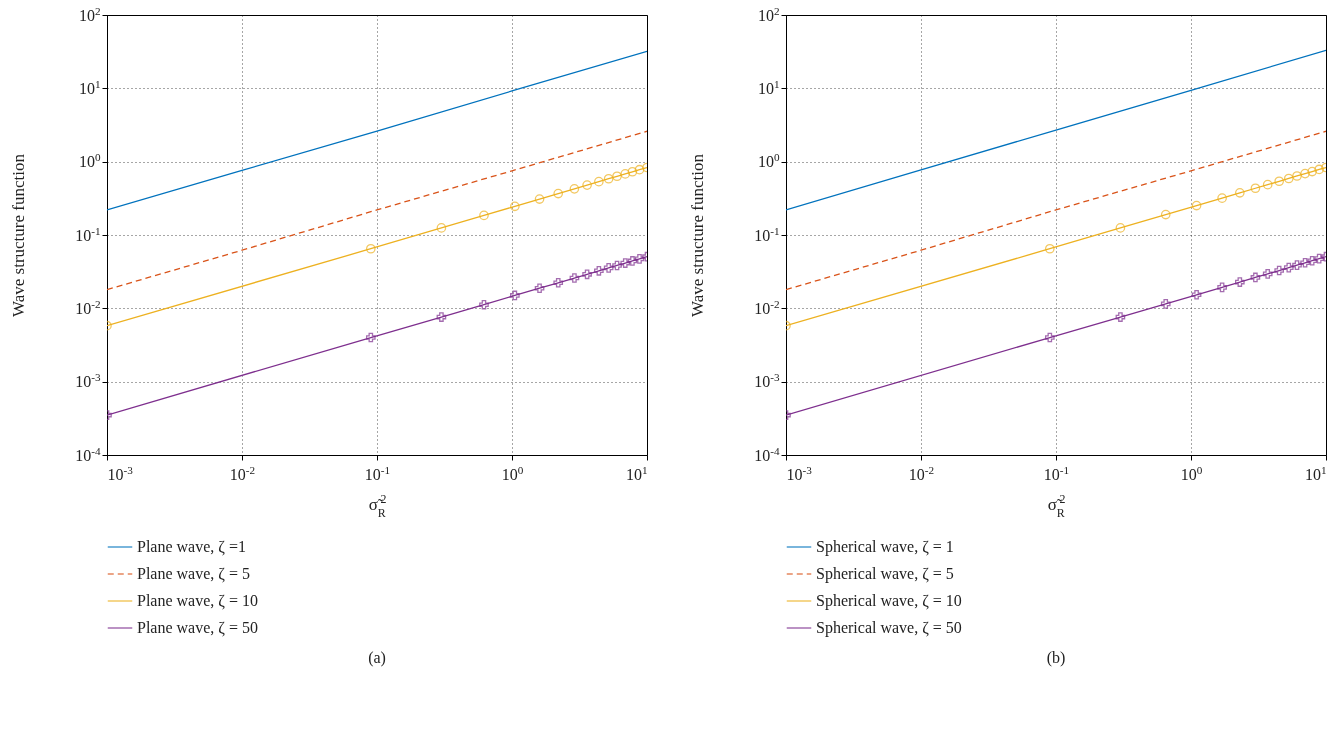 The height and width of the screenshot is (754, 1334). What do you see at coordinates (885, 574) in the screenshot?
I see `legend-label: Spherical wave, ζ = 5` at bounding box center [885, 574].